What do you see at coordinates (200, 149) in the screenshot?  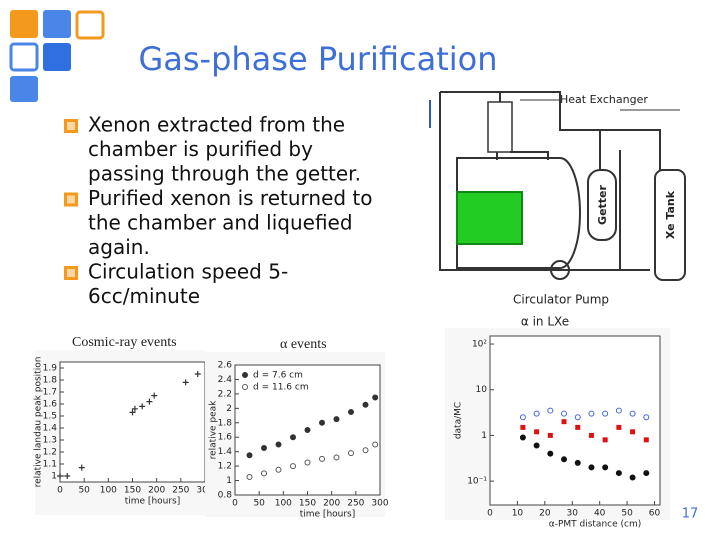 I see `bullet-text: chamber is purified by` at bounding box center [200, 149].